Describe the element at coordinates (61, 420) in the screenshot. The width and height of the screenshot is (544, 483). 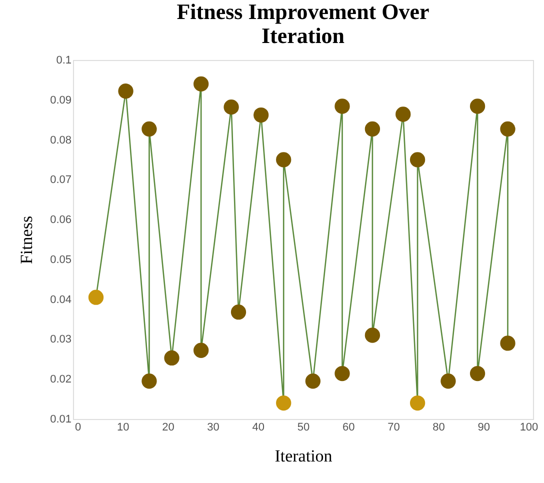
I see `y-tick-label: 0.01` at that location.